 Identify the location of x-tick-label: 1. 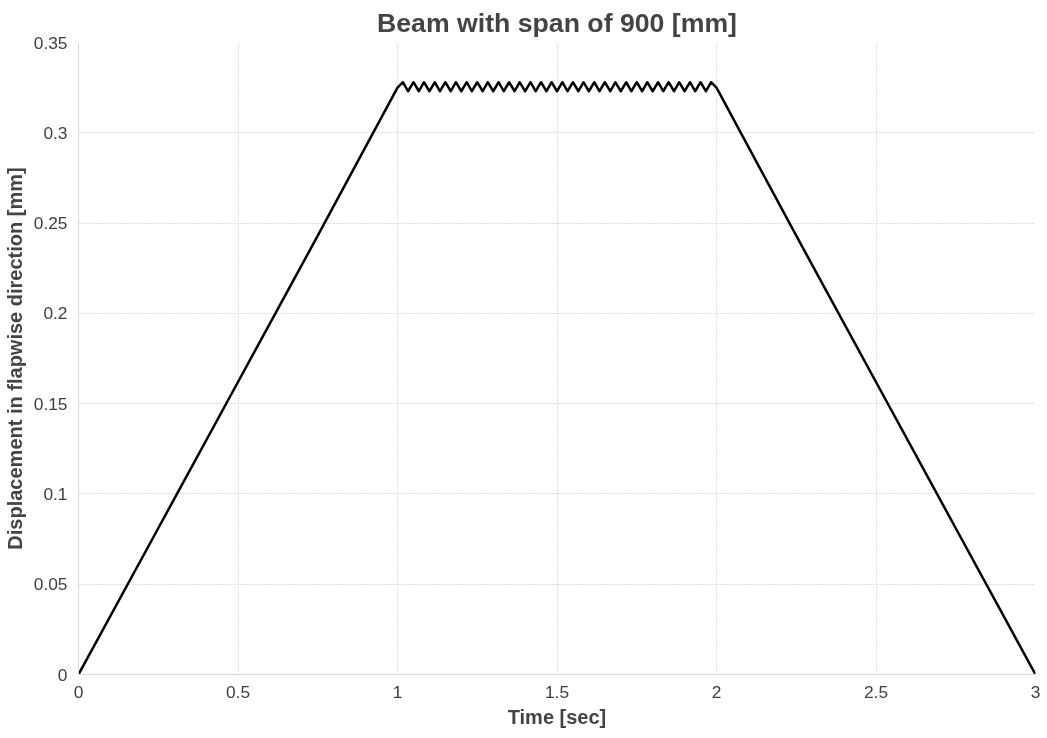
(397, 691).